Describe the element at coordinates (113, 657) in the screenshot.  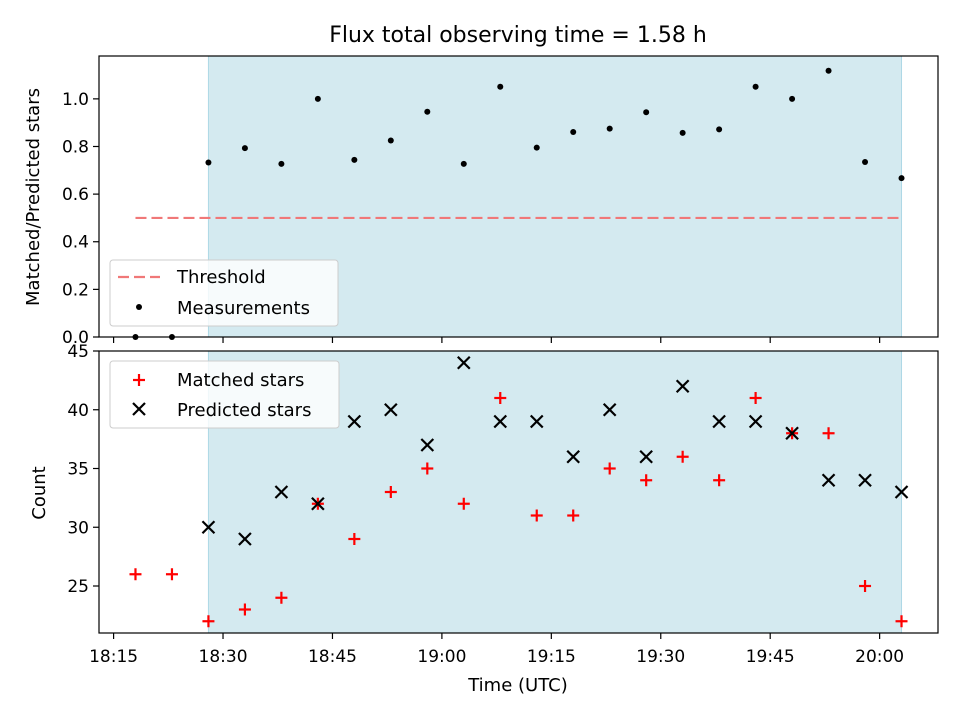
I see `x-tick-label: 18:15` at that location.